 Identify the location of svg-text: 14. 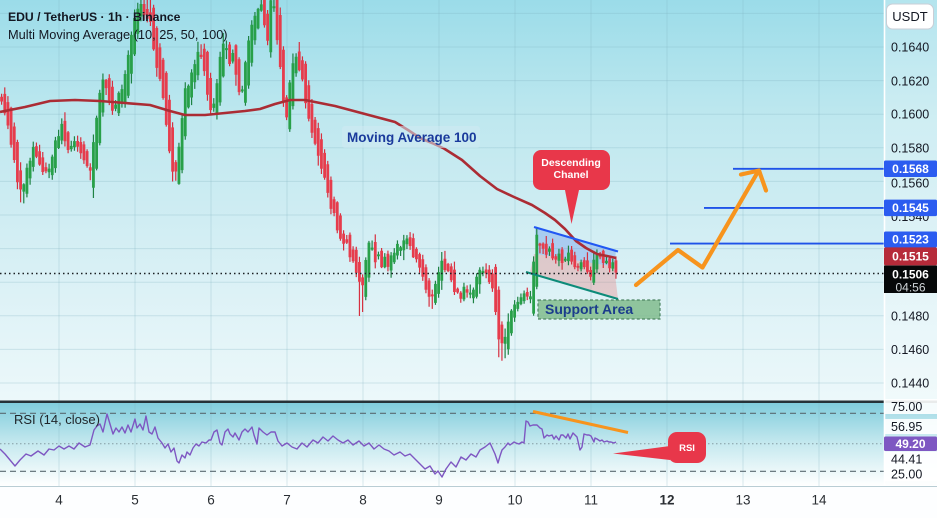
(819, 500).